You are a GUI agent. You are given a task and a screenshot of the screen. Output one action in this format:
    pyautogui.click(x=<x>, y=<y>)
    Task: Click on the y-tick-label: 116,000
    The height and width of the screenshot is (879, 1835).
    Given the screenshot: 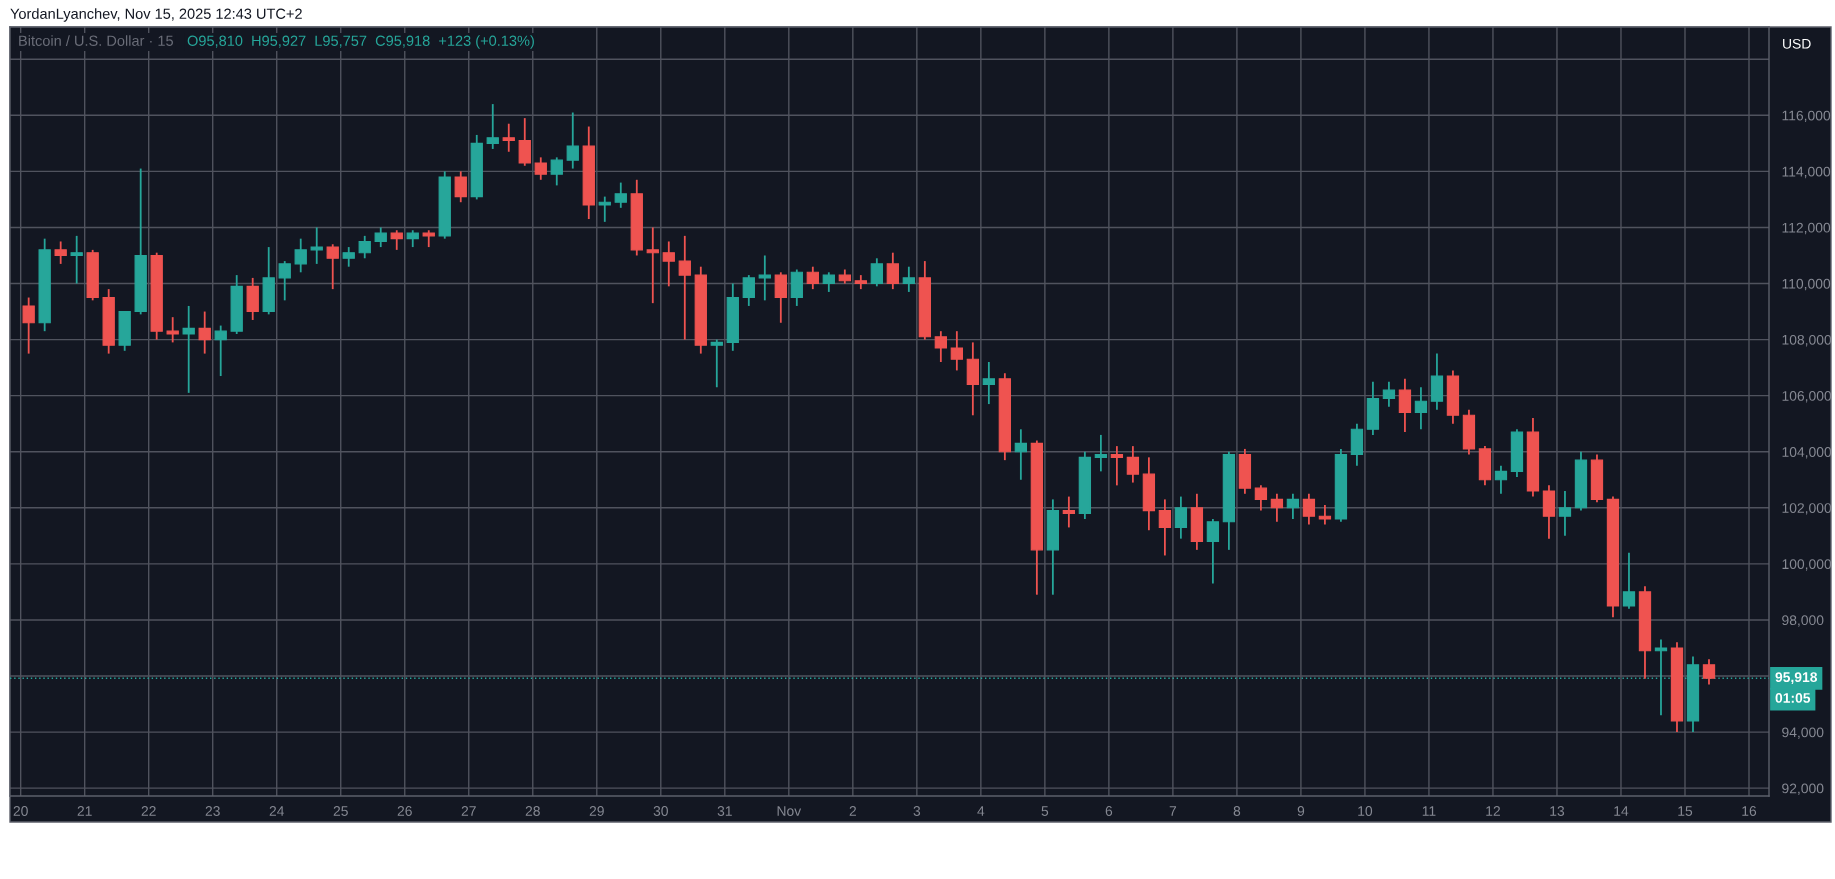 What is the action you would take?
    pyautogui.click(x=1806, y=116)
    